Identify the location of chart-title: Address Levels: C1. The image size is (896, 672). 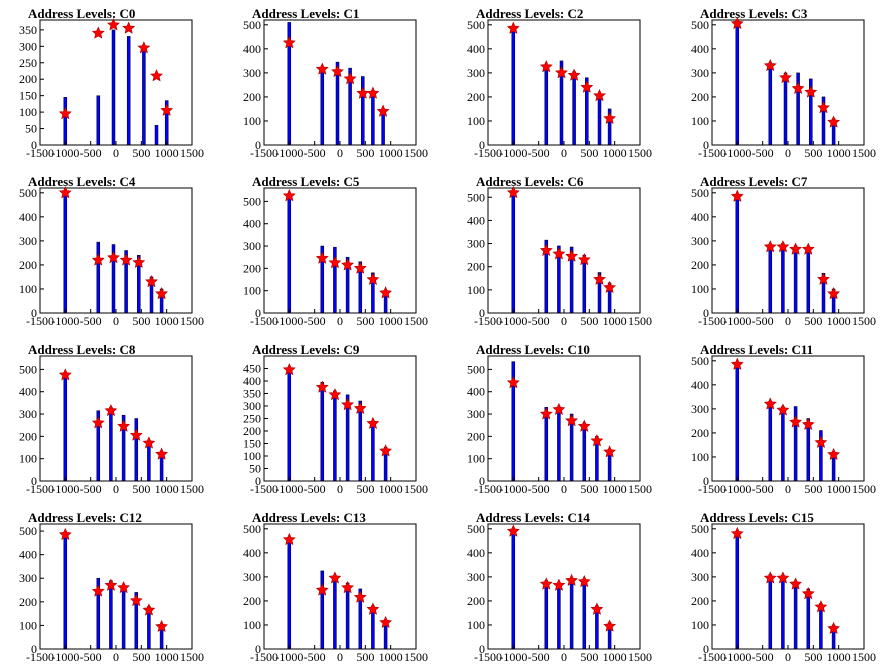
(306, 13).